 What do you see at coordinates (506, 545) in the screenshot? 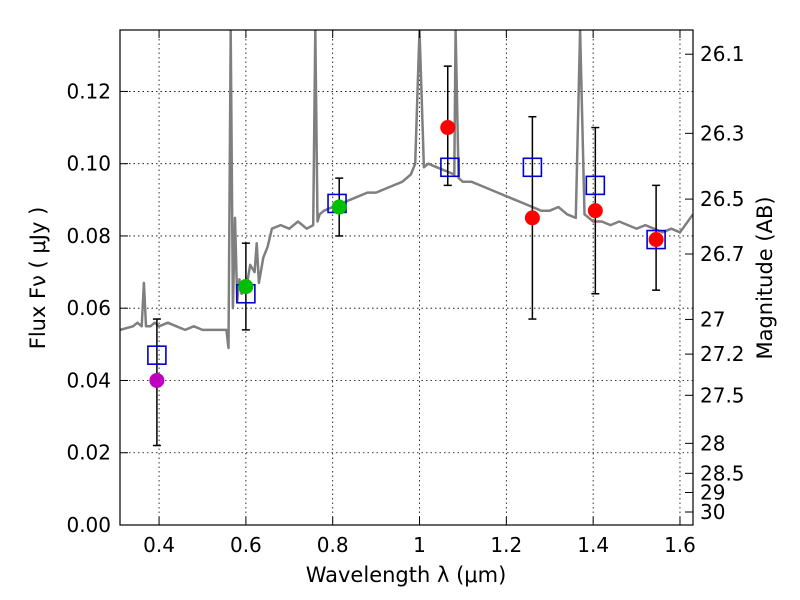
I see `x-tick-label: 1.2` at bounding box center [506, 545].